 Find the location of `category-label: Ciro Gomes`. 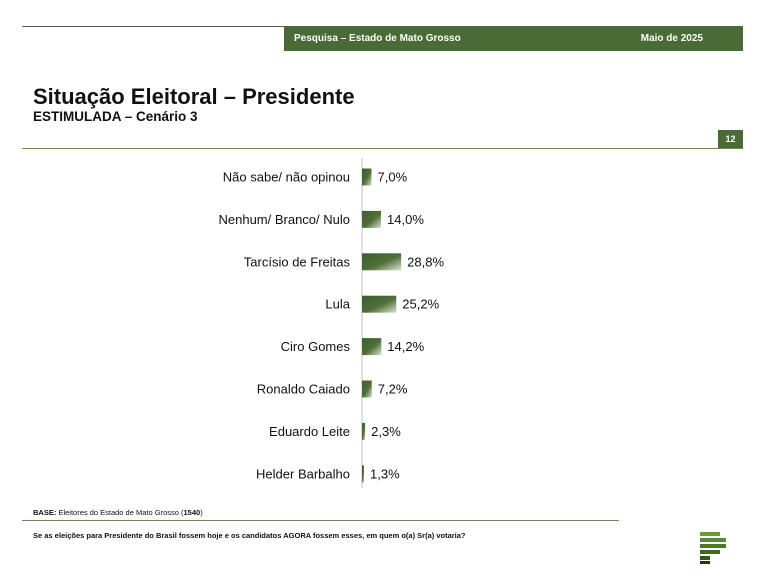

category-label: Ciro Gomes is located at coordinates (316, 346).